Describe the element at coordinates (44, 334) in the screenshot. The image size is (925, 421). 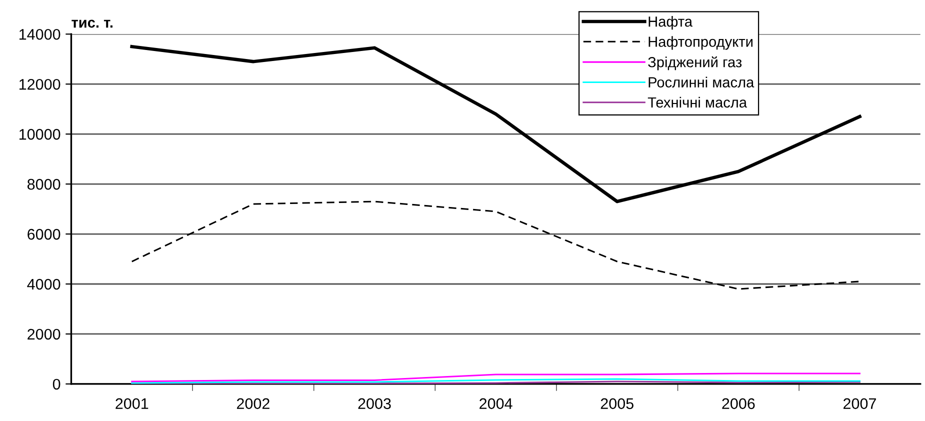
I see `y-tick-label: 2000` at that location.